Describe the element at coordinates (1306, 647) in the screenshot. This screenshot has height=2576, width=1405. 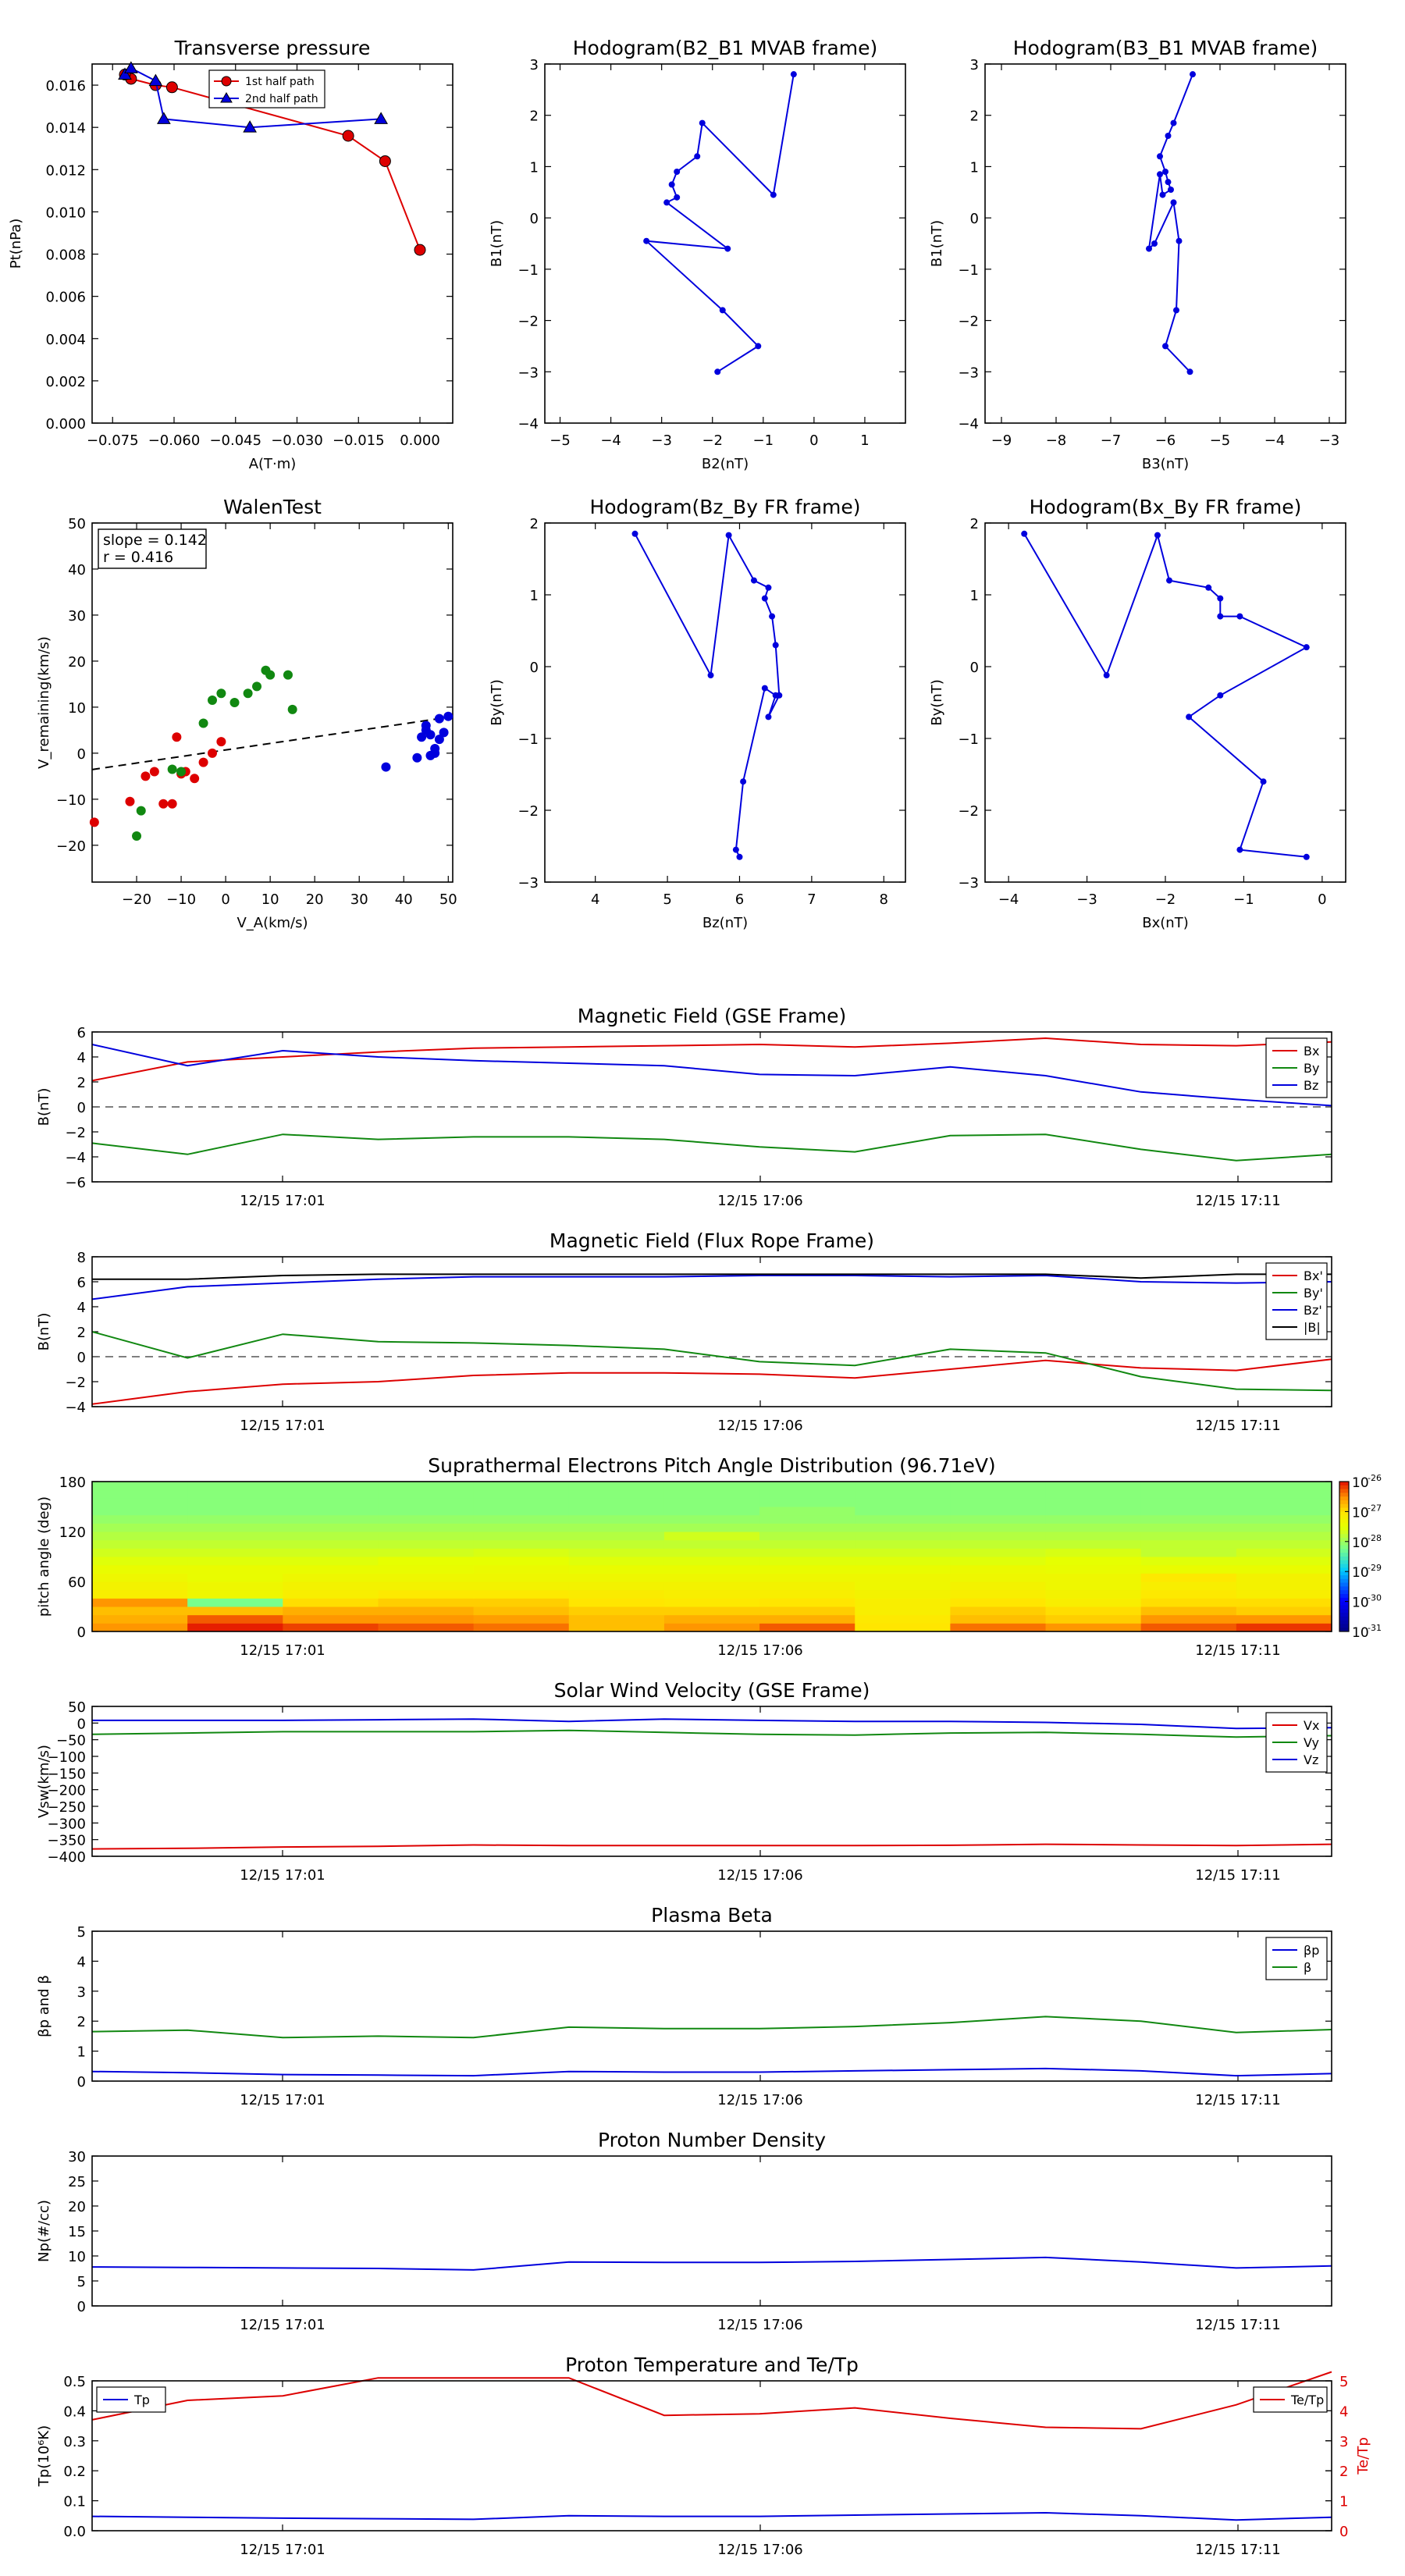
I see `hxy-point` at that location.